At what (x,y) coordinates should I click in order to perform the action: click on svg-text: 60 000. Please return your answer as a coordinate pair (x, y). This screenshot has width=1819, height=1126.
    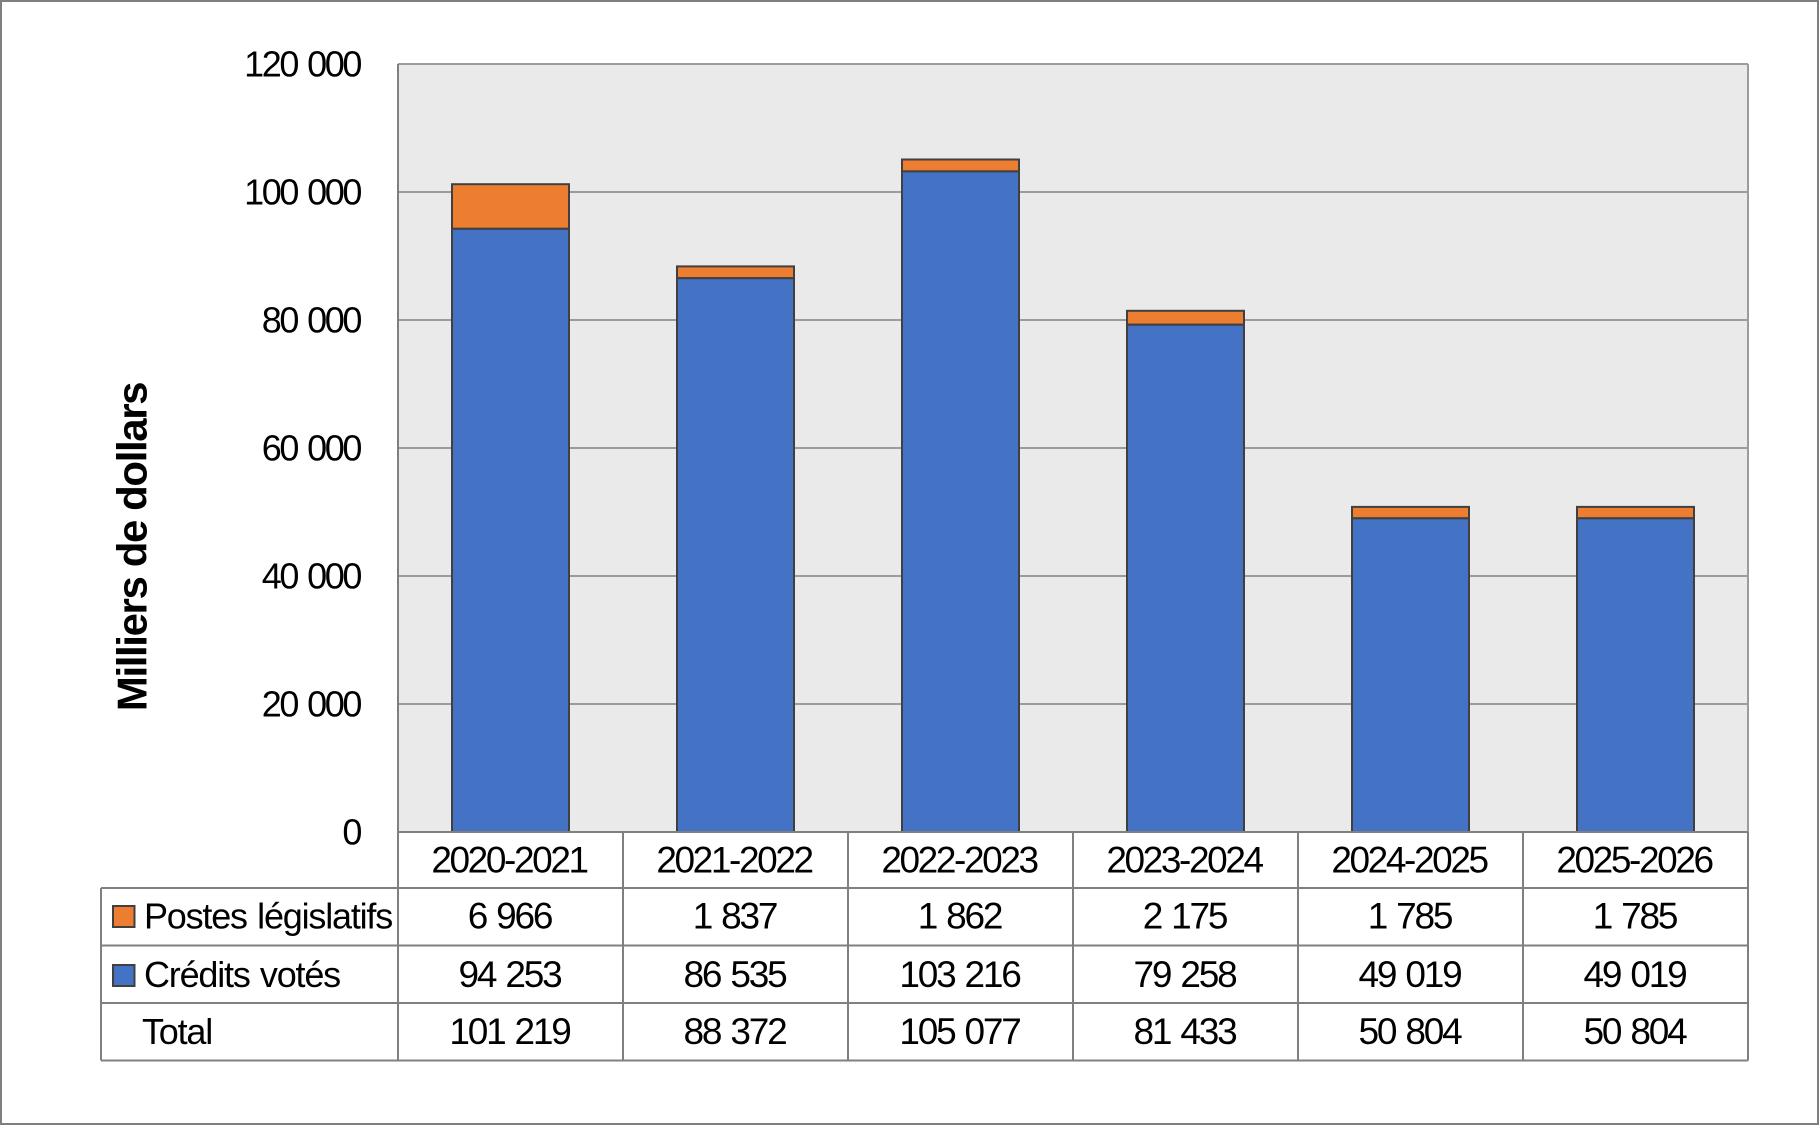
    Looking at the image, I should click on (312, 448).